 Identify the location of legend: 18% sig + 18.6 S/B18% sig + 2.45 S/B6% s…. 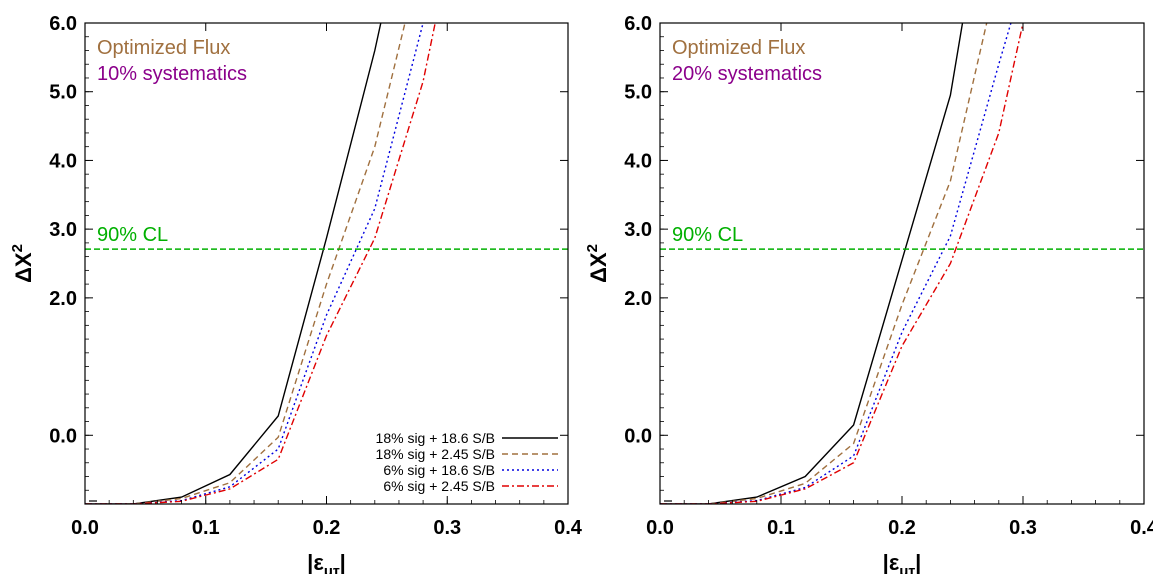
(467, 462).